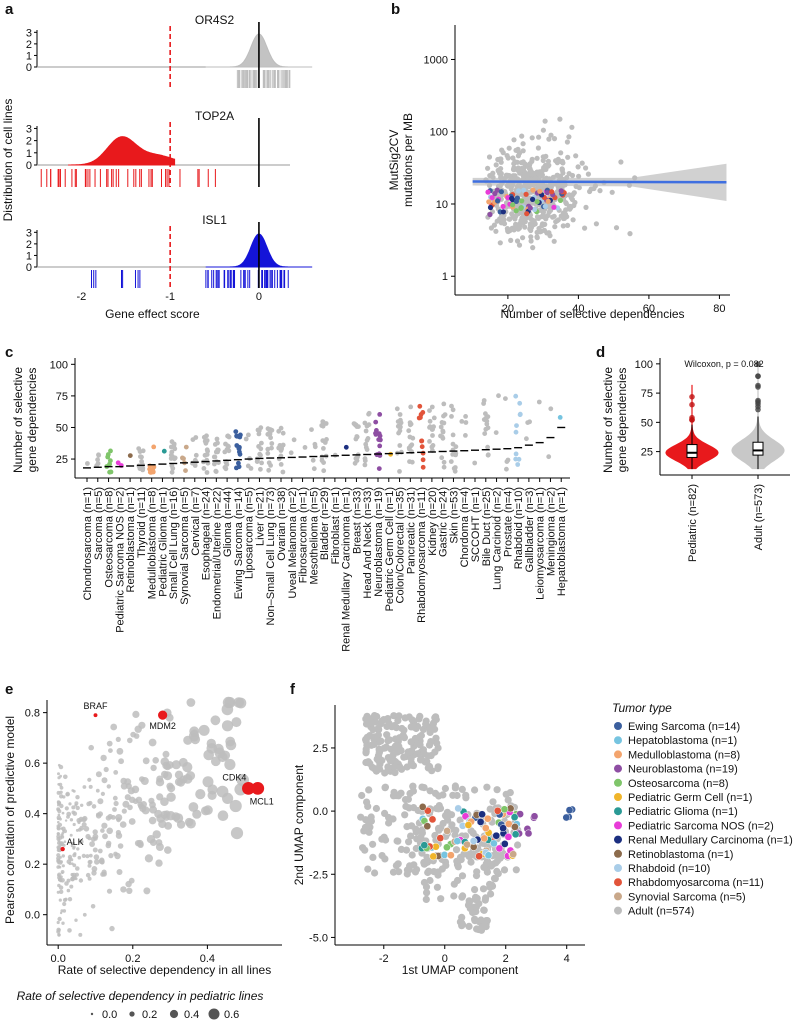 Image resolution: width=800 pixels, height=1020 pixels. Describe the element at coordinates (618, 797) in the screenshot. I see `legend-marker` at that location.